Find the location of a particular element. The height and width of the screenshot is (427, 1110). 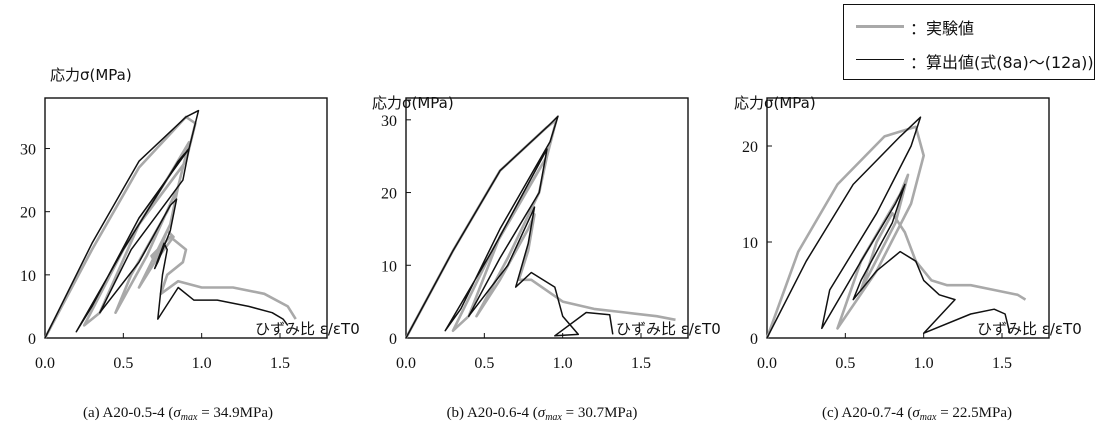

series-experimental-b is located at coordinates (540, 228).